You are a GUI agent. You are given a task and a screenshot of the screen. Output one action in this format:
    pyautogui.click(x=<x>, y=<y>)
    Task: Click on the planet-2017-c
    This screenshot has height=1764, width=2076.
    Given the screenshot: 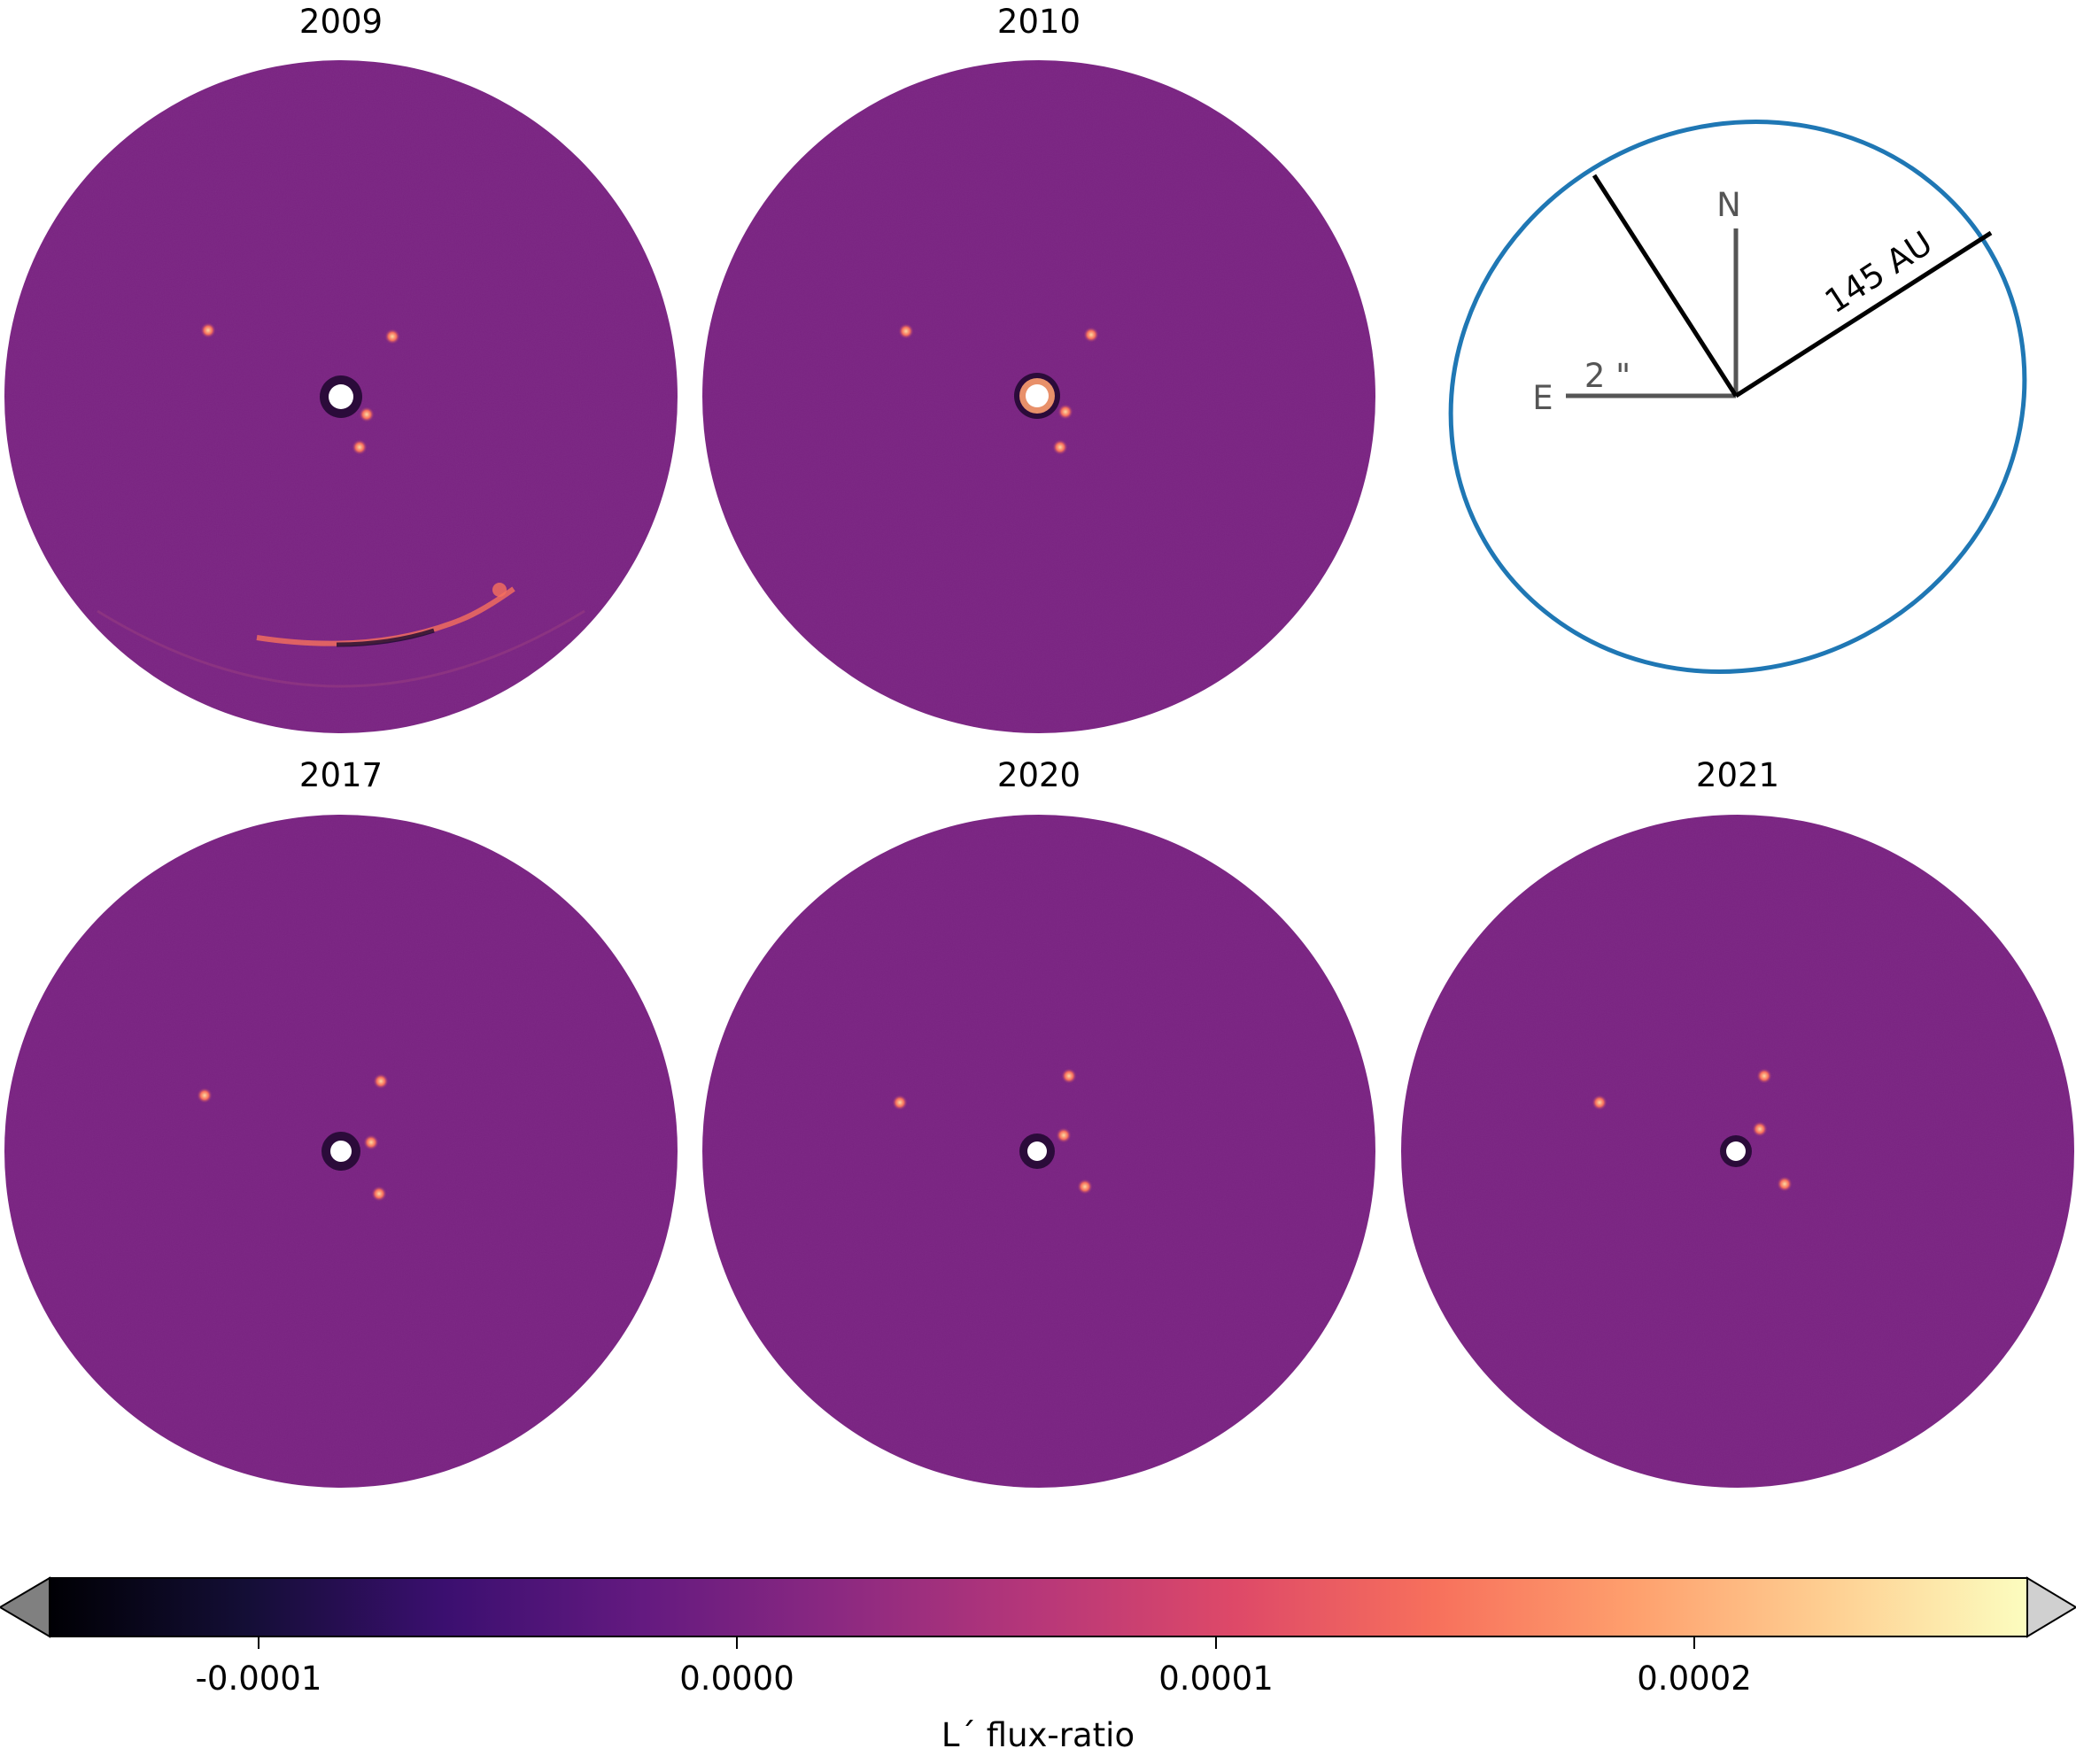 What is the action you would take?
    pyautogui.click(x=381, y=1081)
    